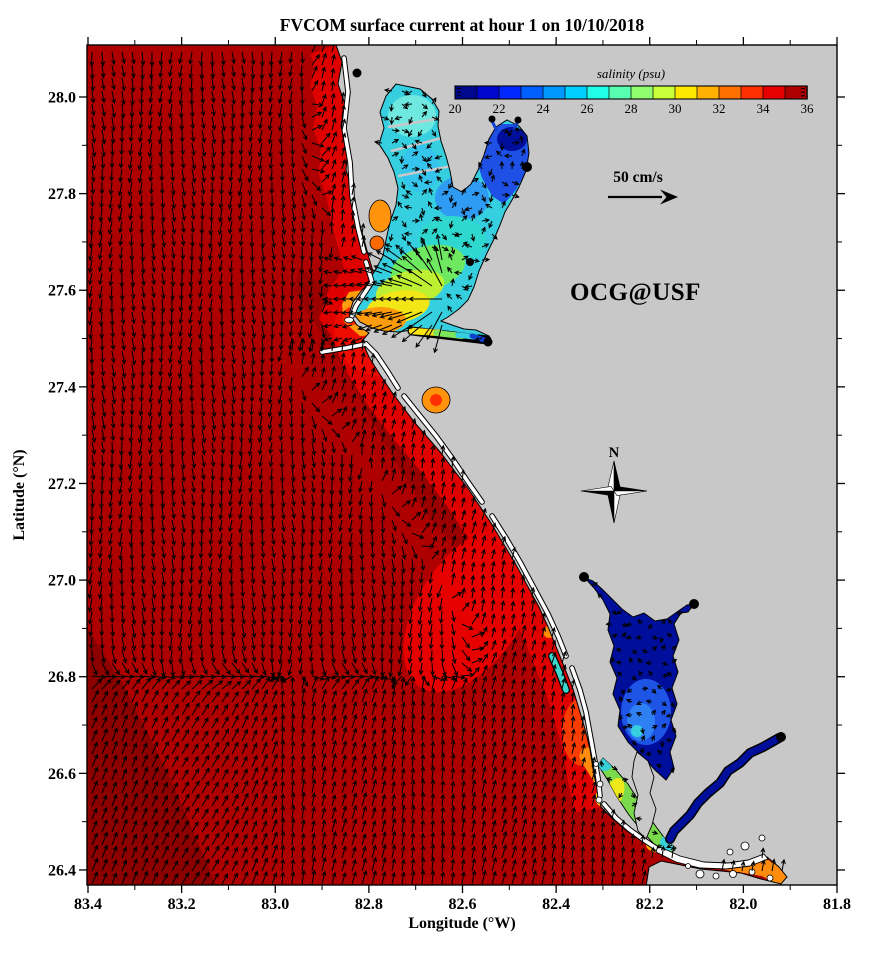 This screenshot has width=878, height=979. I want to click on charlotte-harbor-salinity-zones, so click(646, 712).